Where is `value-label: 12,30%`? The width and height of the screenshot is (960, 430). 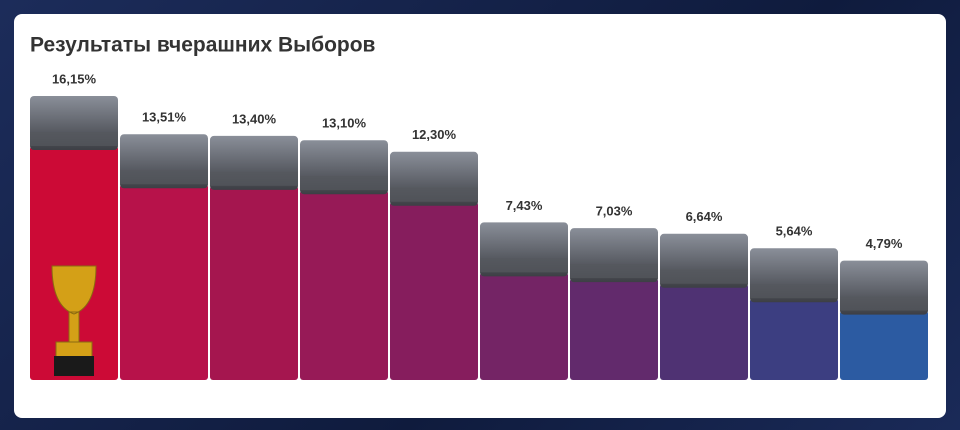
value-label: 12,30% is located at coordinates (434, 134).